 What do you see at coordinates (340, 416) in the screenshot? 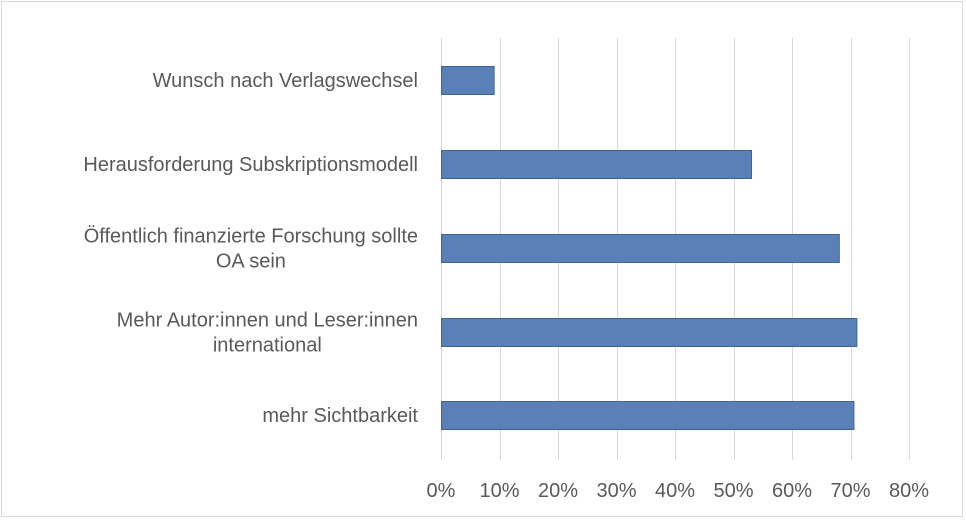
I see `category-label: mehr Sichtbarkeit` at bounding box center [340, 416].